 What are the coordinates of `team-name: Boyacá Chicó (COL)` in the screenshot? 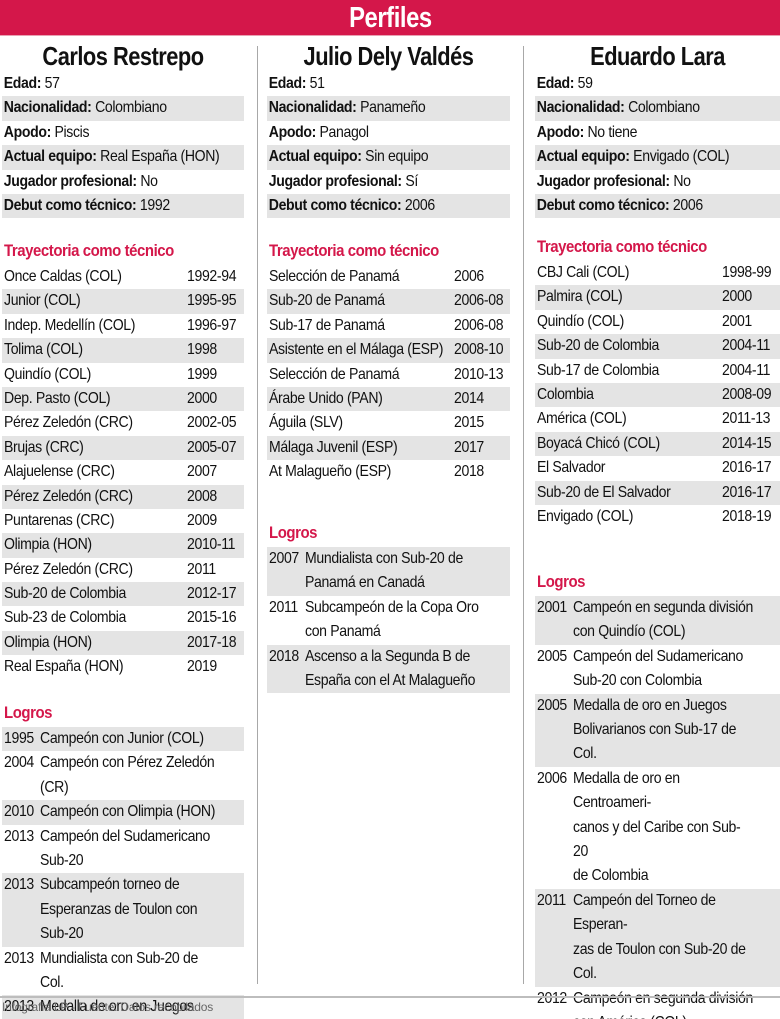 It's located at (598, 443).